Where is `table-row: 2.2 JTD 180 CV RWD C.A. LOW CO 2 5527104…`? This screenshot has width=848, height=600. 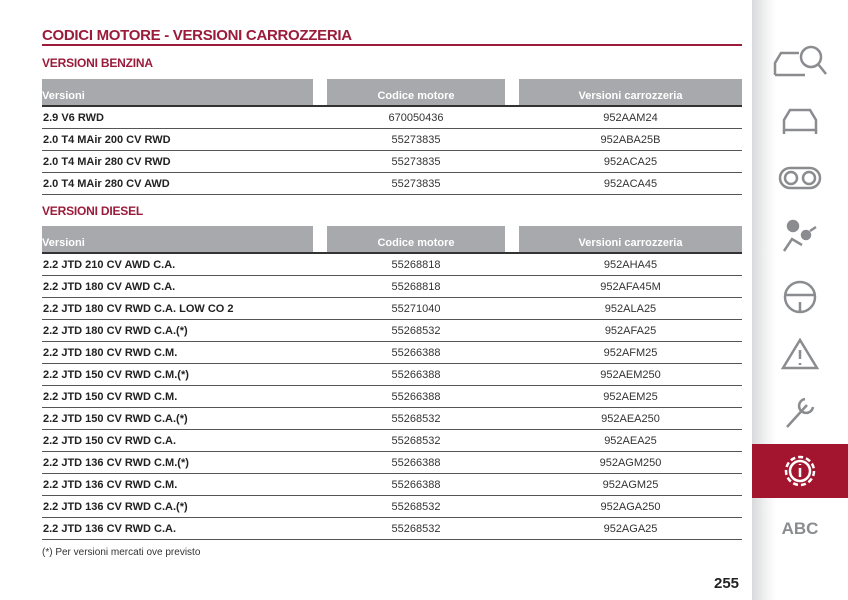
table-row: 2.2 JTD 180 CV RWD C.A. LOW CO 2 5527104… is located at coordinates (392, 309).